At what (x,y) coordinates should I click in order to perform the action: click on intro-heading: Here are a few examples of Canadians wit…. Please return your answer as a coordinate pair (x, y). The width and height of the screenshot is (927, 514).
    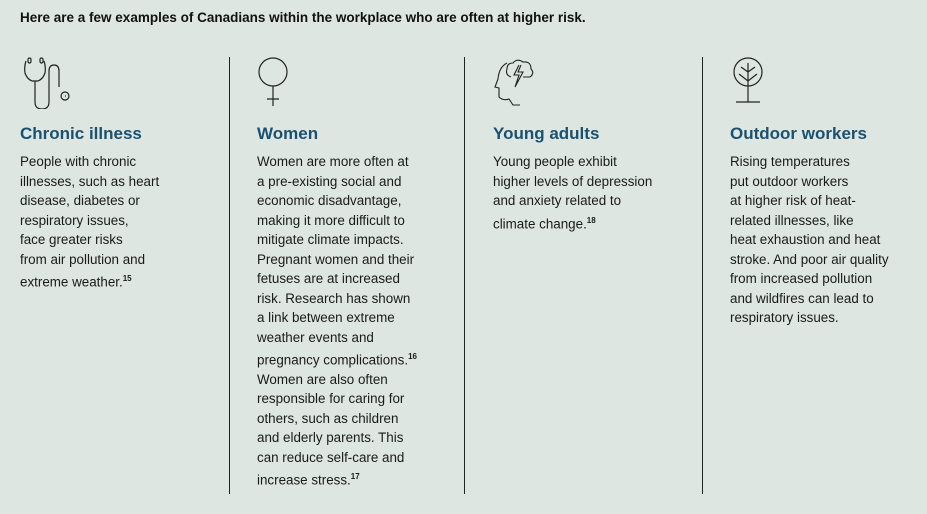
    Looking at the image, I should click on (303, 17).